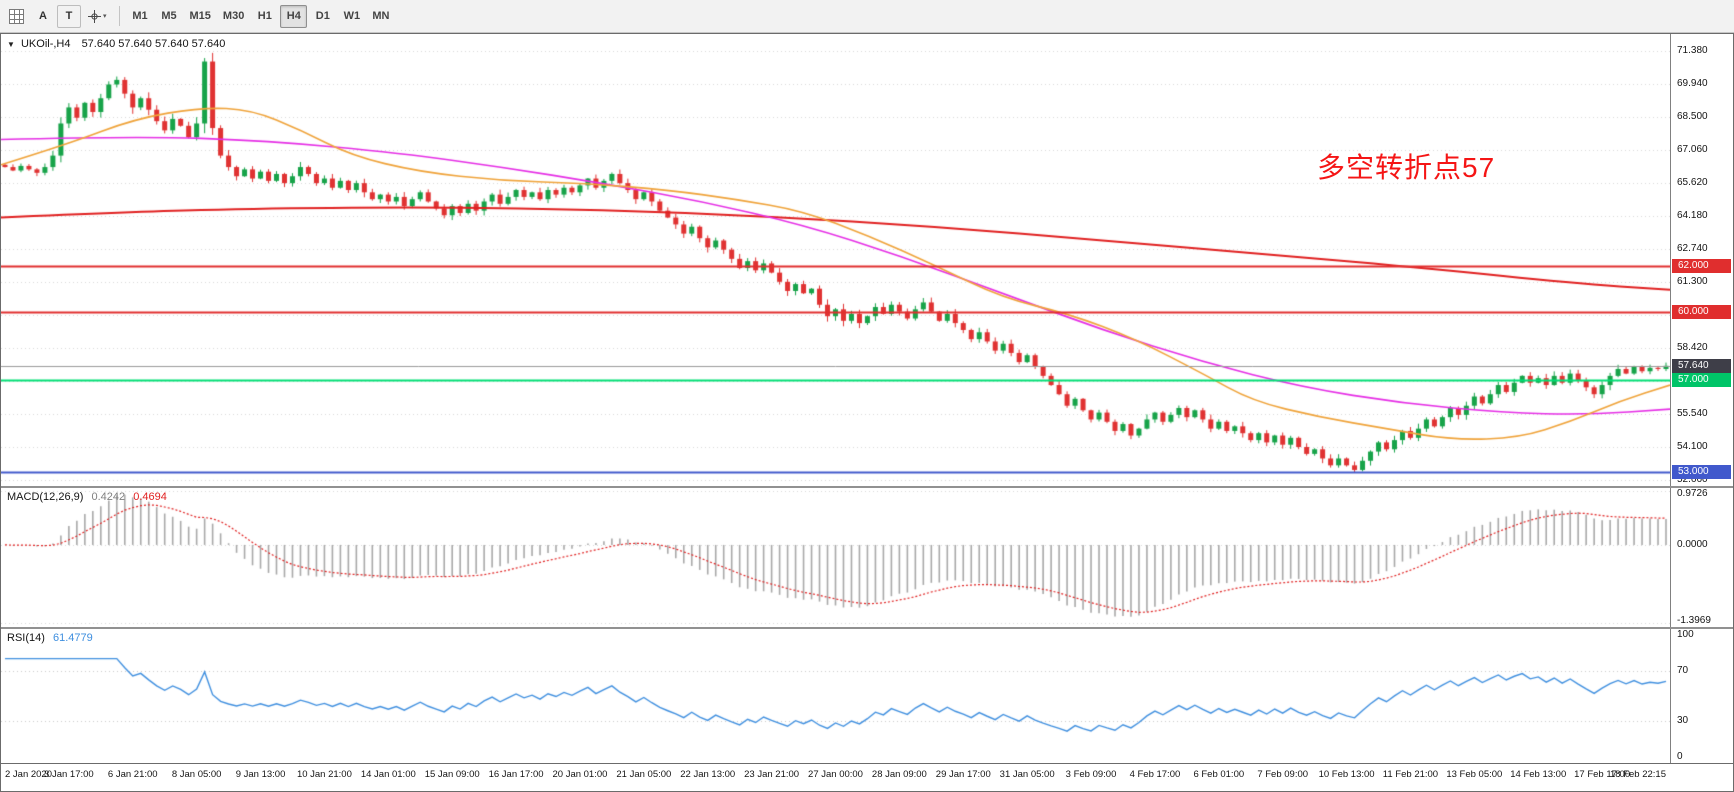  What do you see at coordinates (1680, 756) in the screenshot?
I see `rsi-axis-label: 0` at bounding box center [1680, 756].